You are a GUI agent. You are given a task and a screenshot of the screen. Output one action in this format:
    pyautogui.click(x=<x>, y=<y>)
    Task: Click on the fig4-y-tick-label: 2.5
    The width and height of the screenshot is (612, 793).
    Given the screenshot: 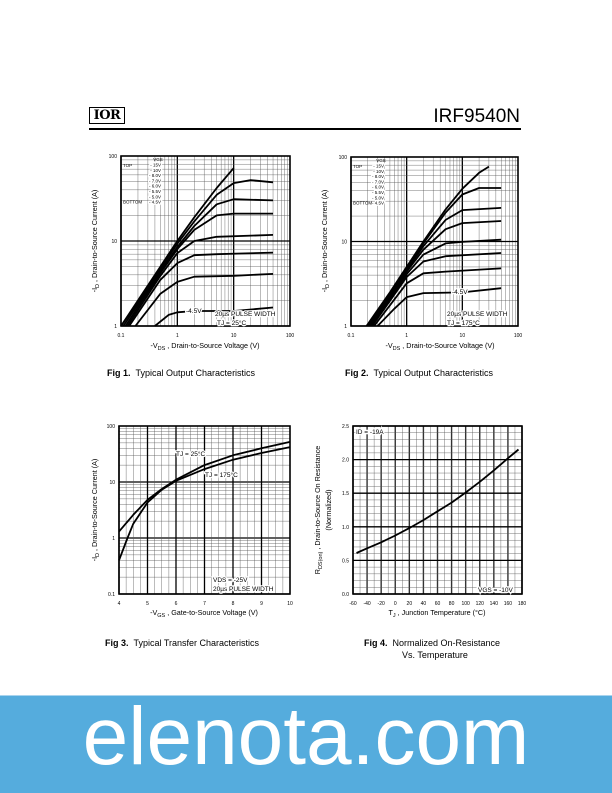 What is the action you would take?
    pyautogui.click(x=345, y=427)
    